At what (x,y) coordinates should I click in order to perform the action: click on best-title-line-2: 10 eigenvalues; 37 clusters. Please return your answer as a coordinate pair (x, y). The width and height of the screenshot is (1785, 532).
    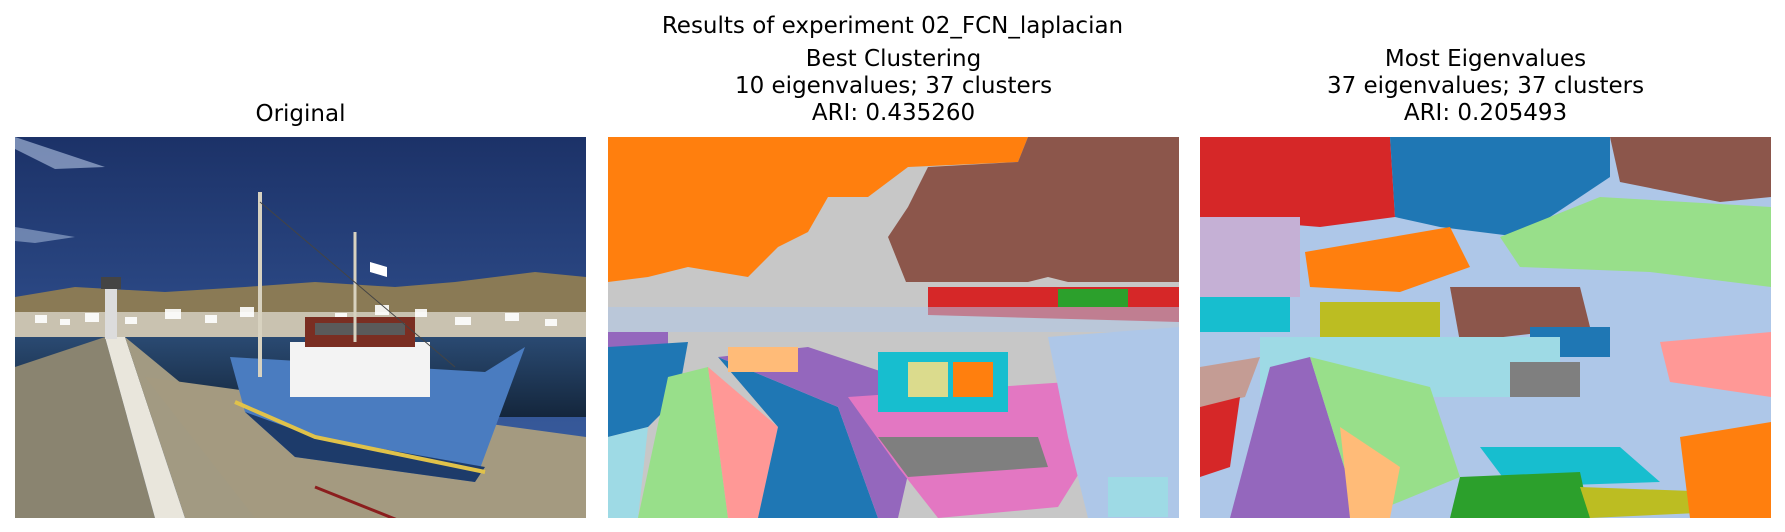
    Looking at the image, I should click on (893, 86).